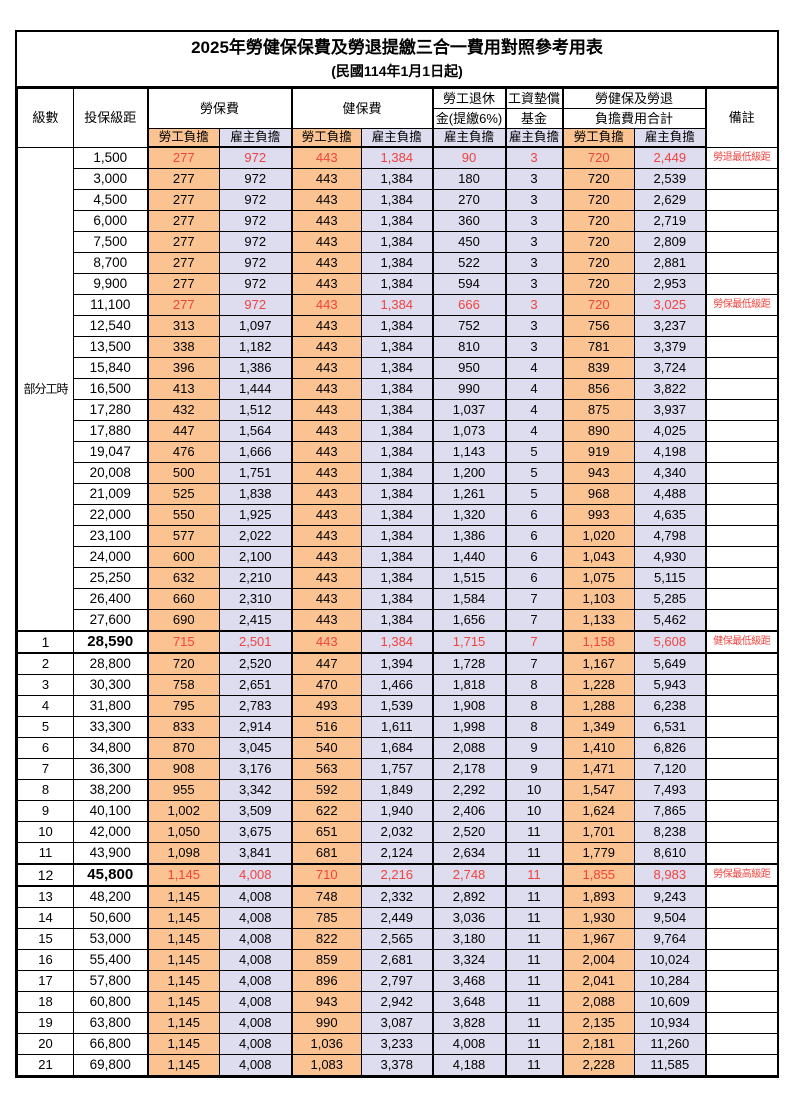  Describe the element at coordinates (398, 305) in the screenshot. I see `table-row: 11,100 277 972 443 1,384 666 3 720 3,025 勞保最低級距` at that location.